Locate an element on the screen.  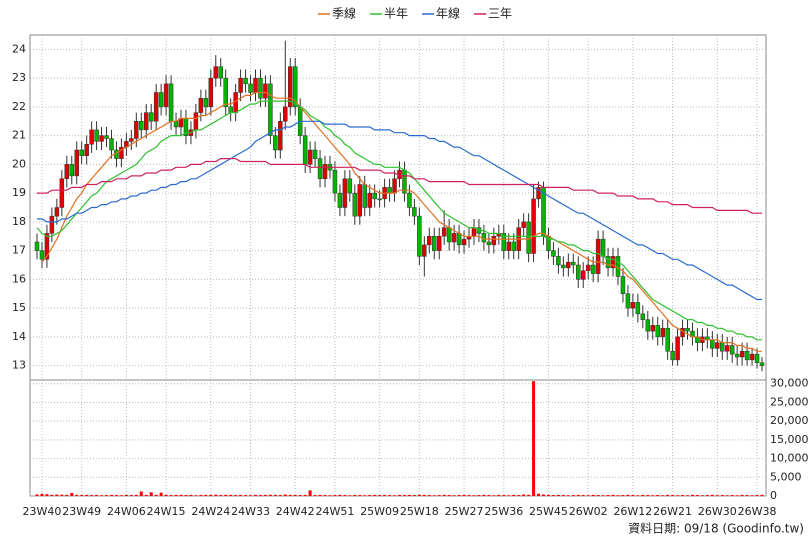
legend-label: 三年 is located at coordinates (500, 14).